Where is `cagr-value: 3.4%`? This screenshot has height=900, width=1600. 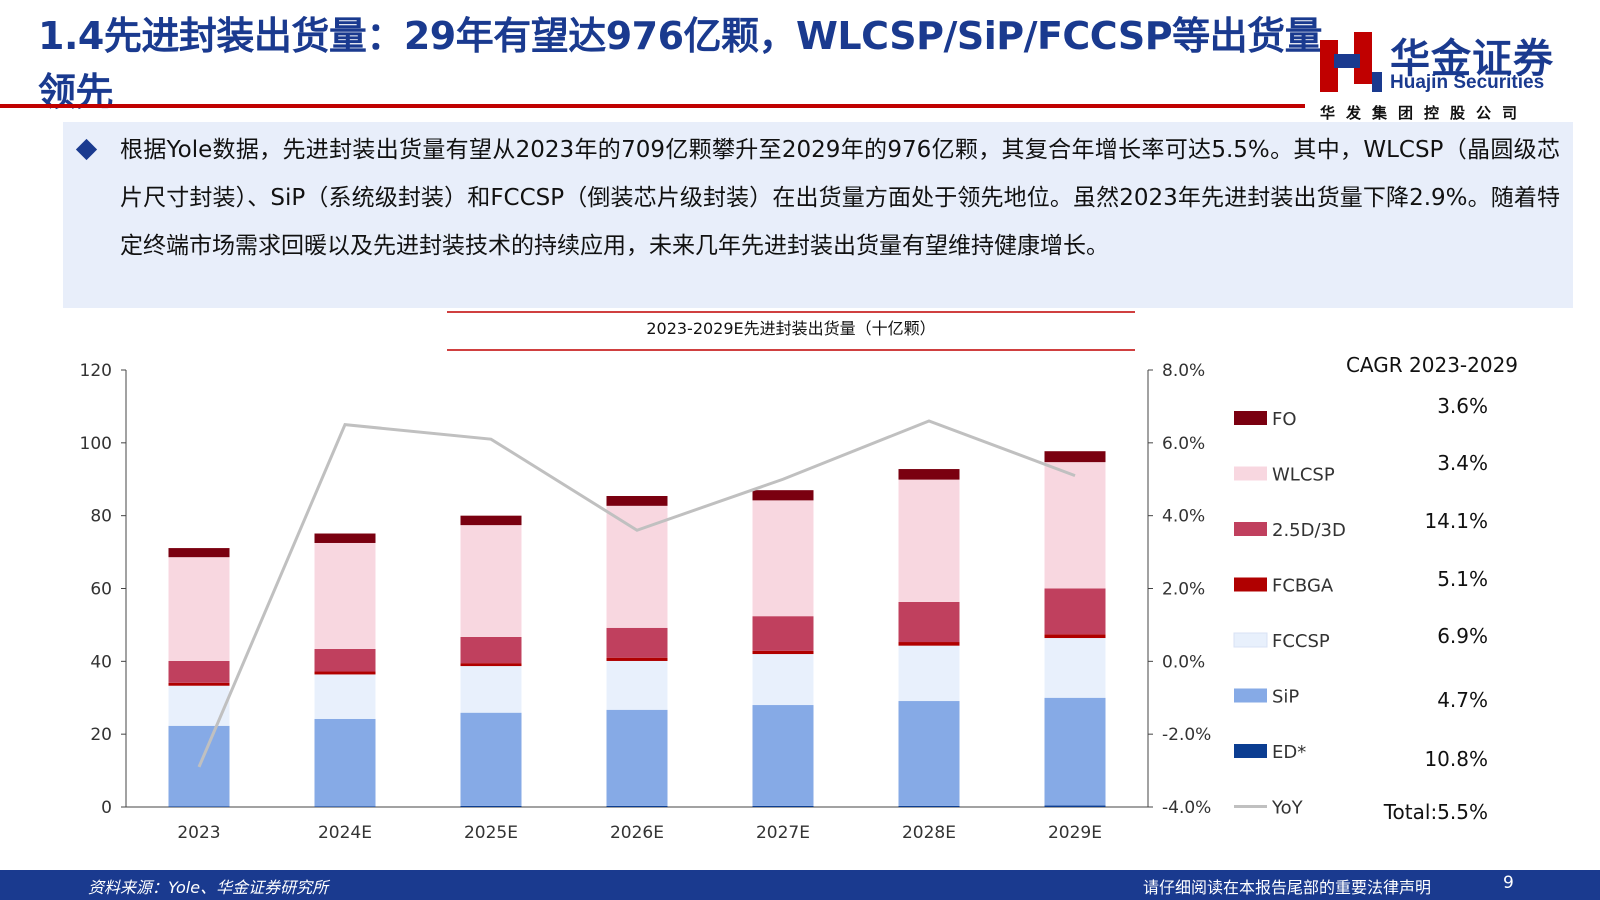 cagr-value: 3.4% is located at coordinates (1462, 463).